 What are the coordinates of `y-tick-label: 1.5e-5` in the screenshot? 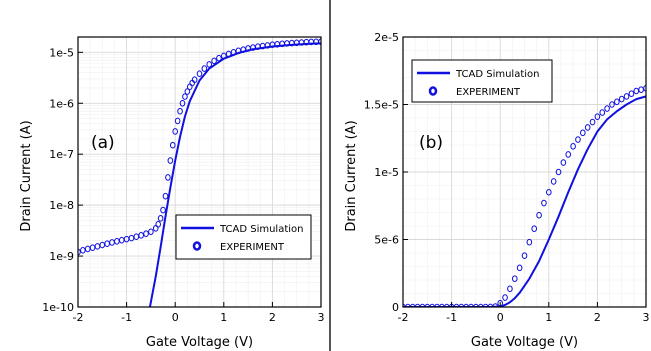 It's located at (381, 105).